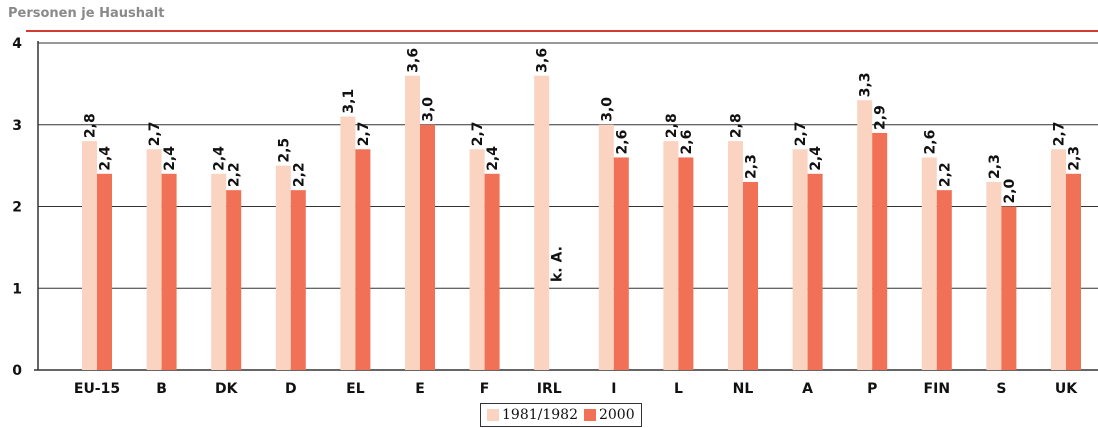  Describe the element at coordinates (743, 389) in the screenshot. I see `x-tick-label: NL` at that location.